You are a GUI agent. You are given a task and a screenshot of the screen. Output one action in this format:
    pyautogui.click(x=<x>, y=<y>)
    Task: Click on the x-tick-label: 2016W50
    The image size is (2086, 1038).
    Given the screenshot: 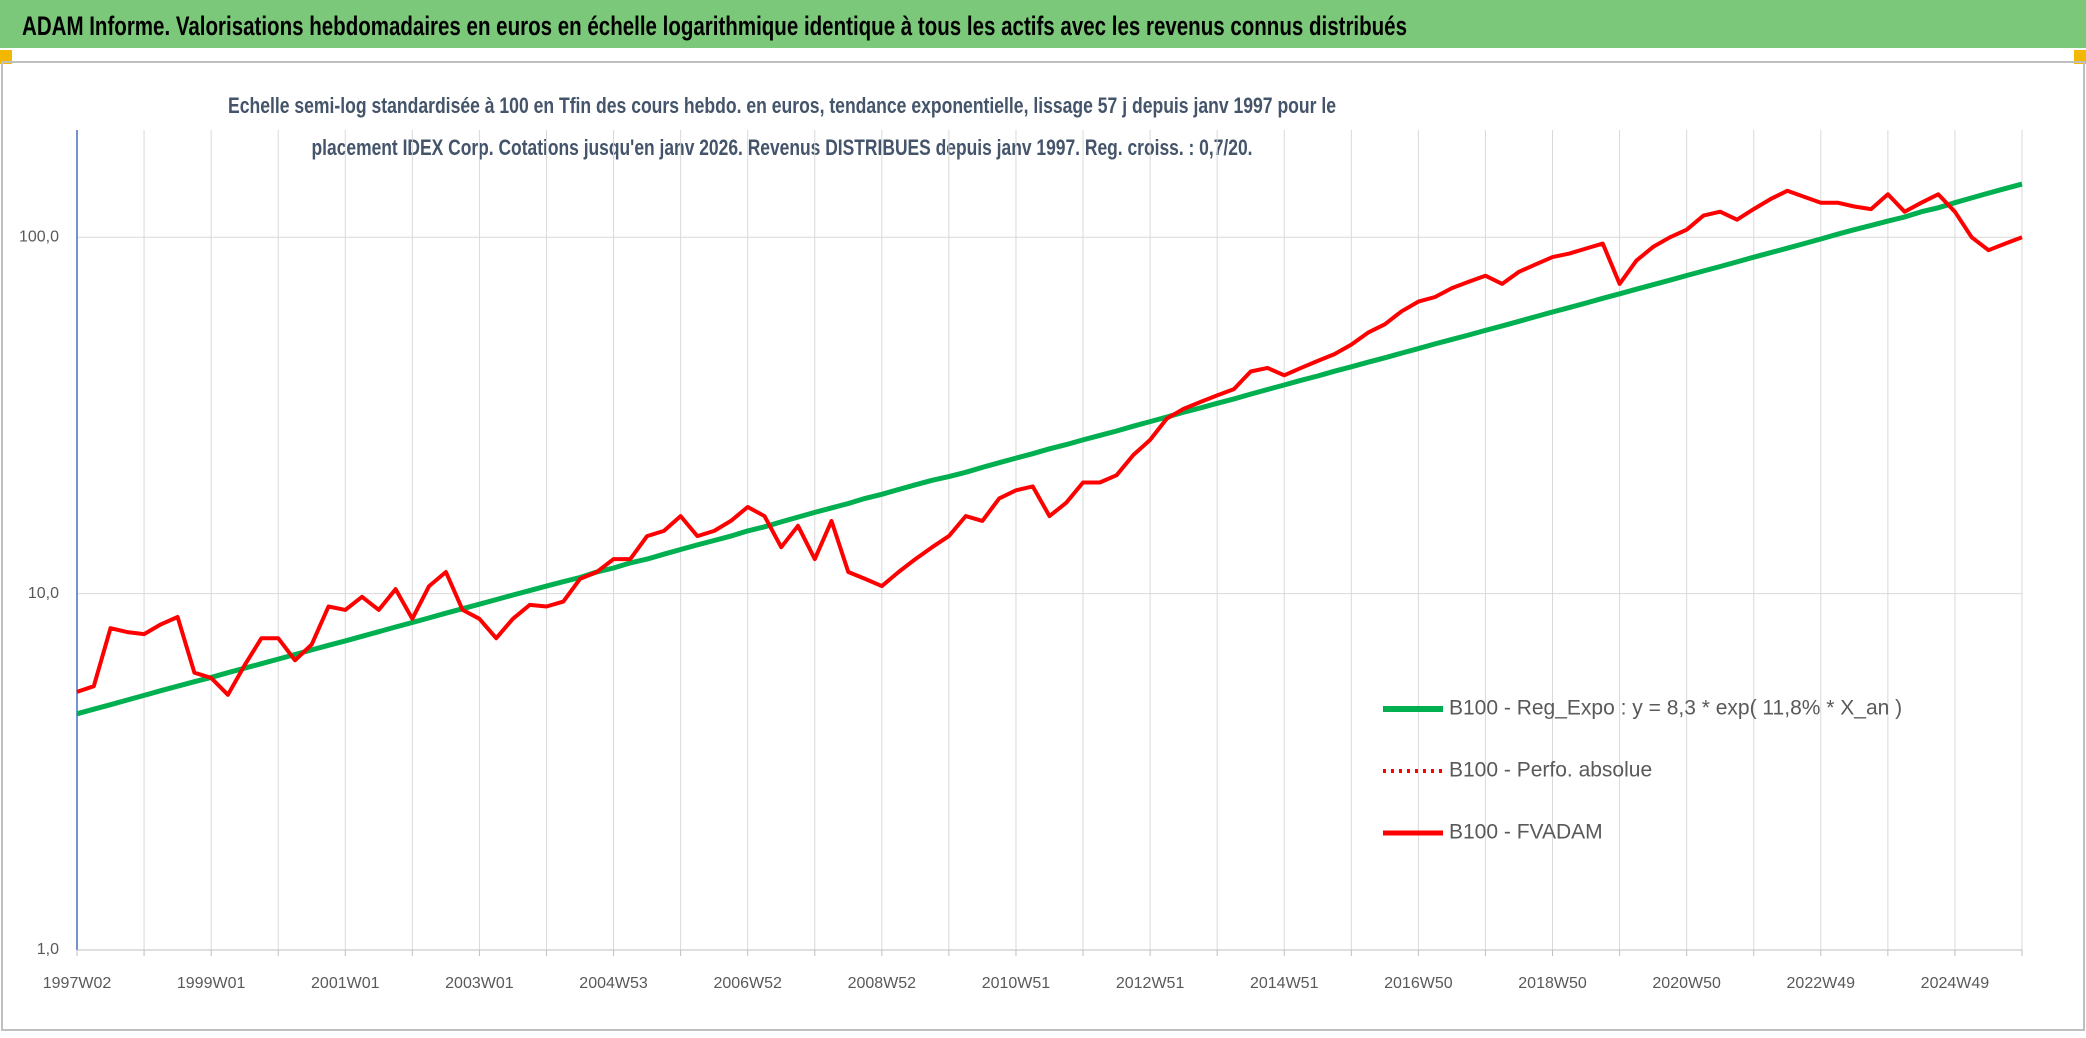 What is the action you would take?
    pyautogui.click(x=1418, y=983)
    